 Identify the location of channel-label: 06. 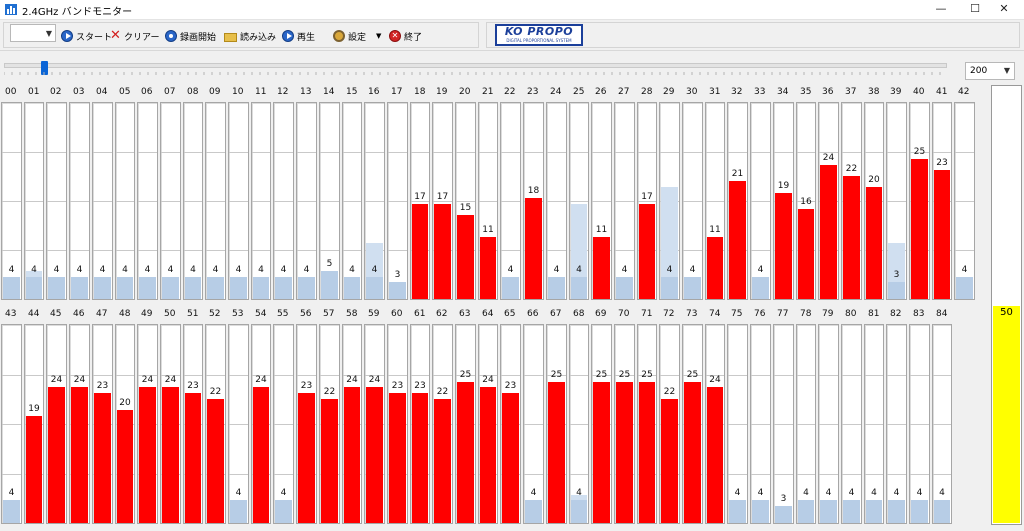
(147, 92).